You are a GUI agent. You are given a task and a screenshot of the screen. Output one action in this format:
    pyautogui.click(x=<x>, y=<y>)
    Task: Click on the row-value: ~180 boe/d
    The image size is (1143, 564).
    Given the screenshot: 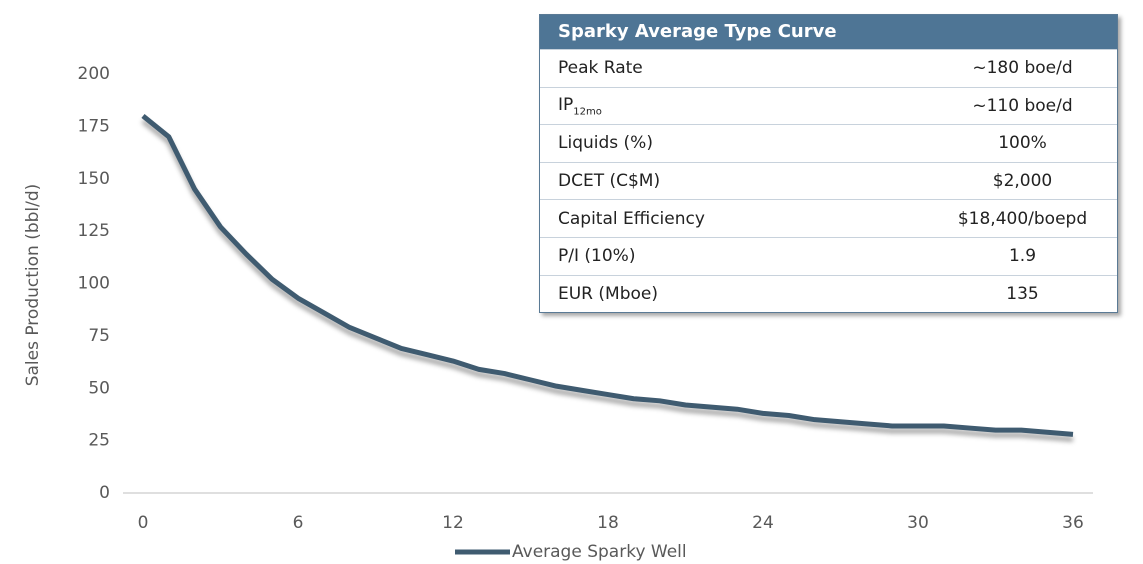 What is the action you would take?
    pyautogui.click(x=1022, y=68)
    